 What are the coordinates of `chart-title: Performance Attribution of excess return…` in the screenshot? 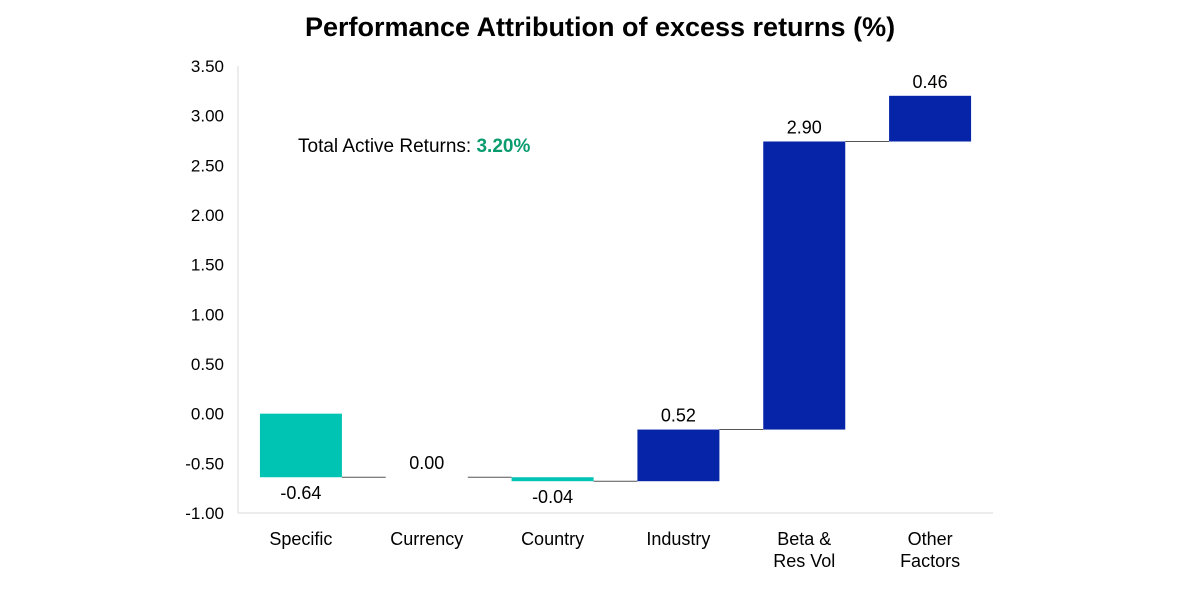 It's located at (600, 27).